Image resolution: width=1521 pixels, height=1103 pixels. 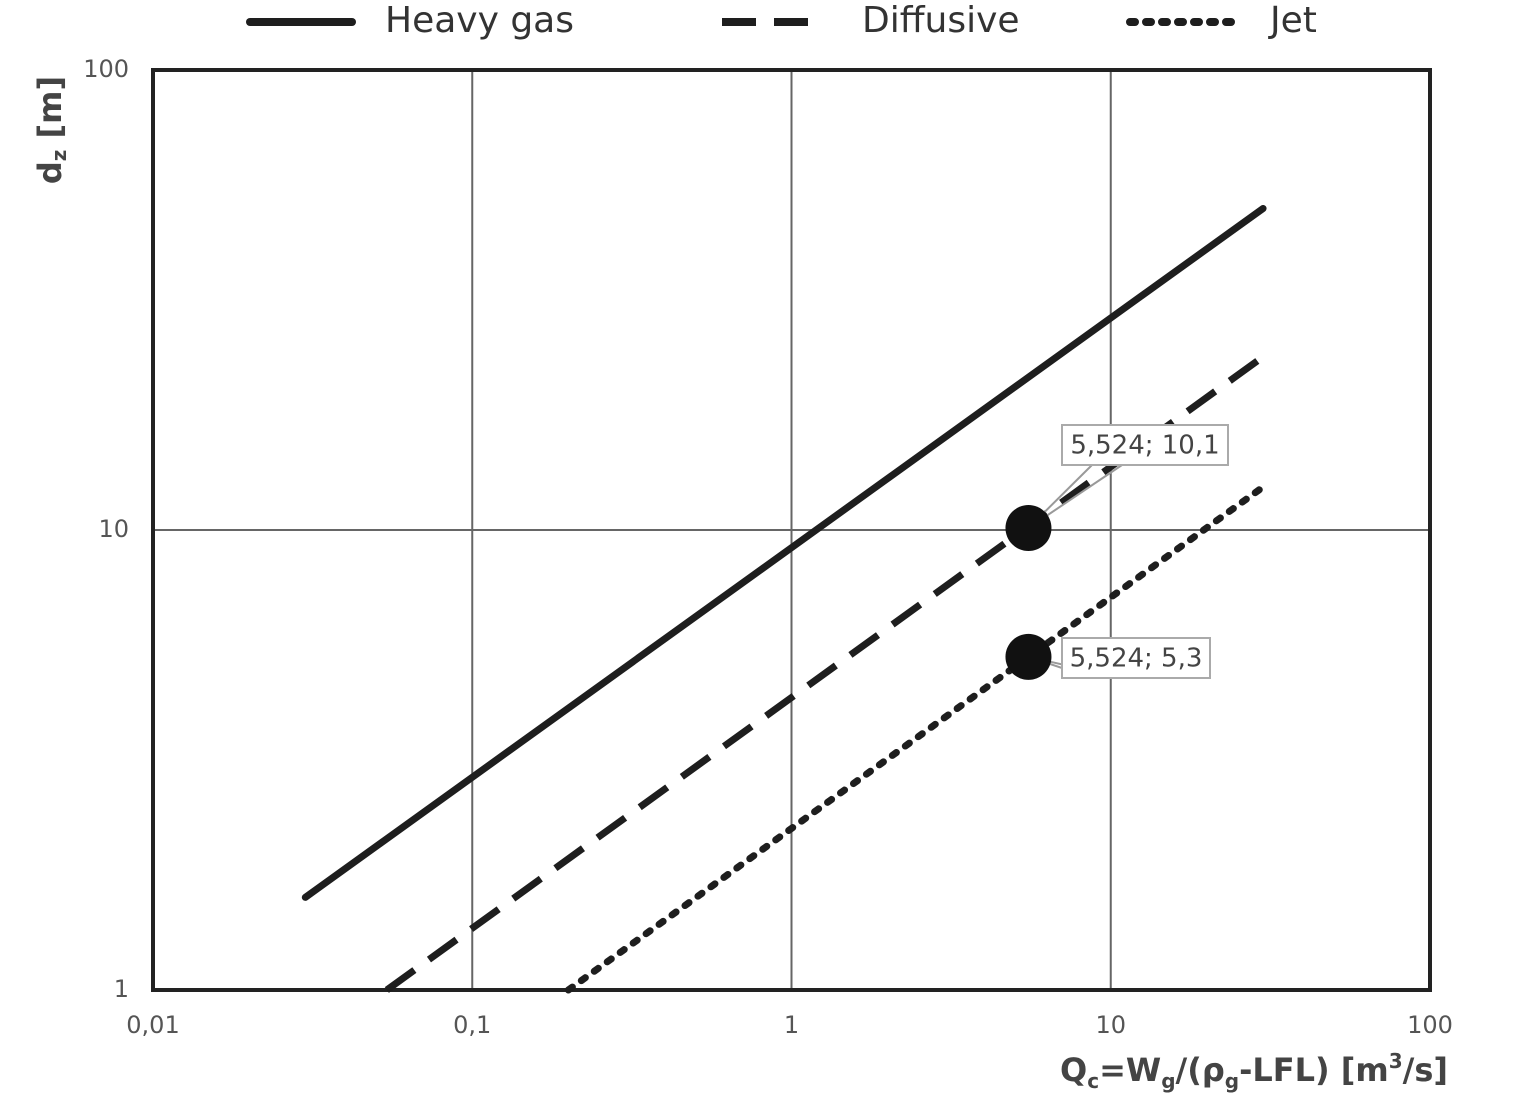 I want to click on legend-label: Jet, so click(x=1292, y=20).